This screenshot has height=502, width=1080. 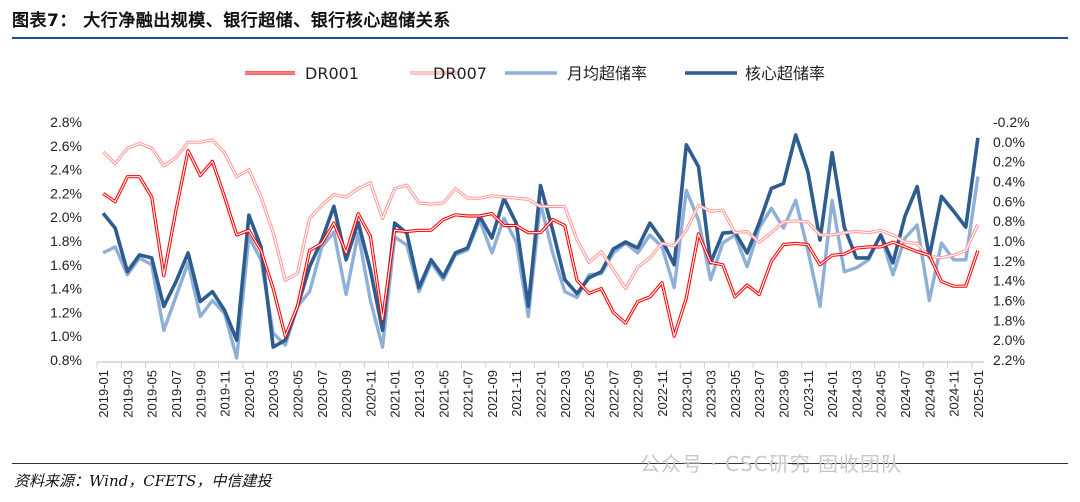 What do you see at coordinates (443, 394) in the screenshot?
I see `x-tick-label: 2021-05` at bounding box center [443, 394].